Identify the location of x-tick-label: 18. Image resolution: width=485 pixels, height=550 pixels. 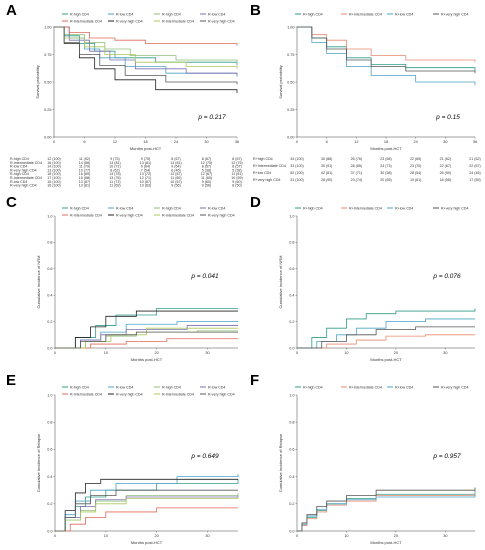
(386, 142).